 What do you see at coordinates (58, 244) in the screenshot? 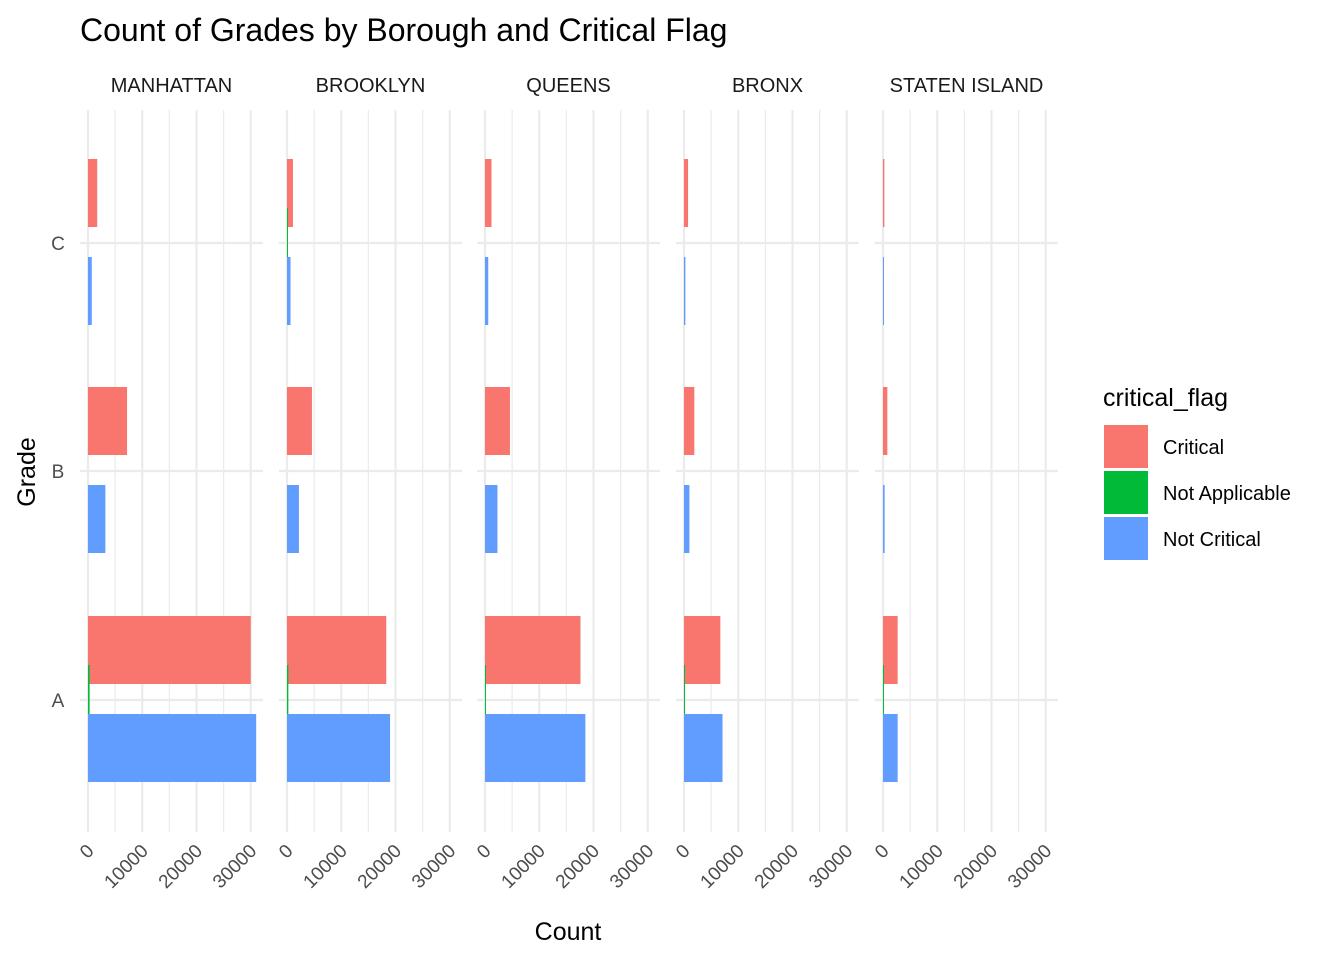
I see `y-tick-label: C` at bounding box center [58, 244].